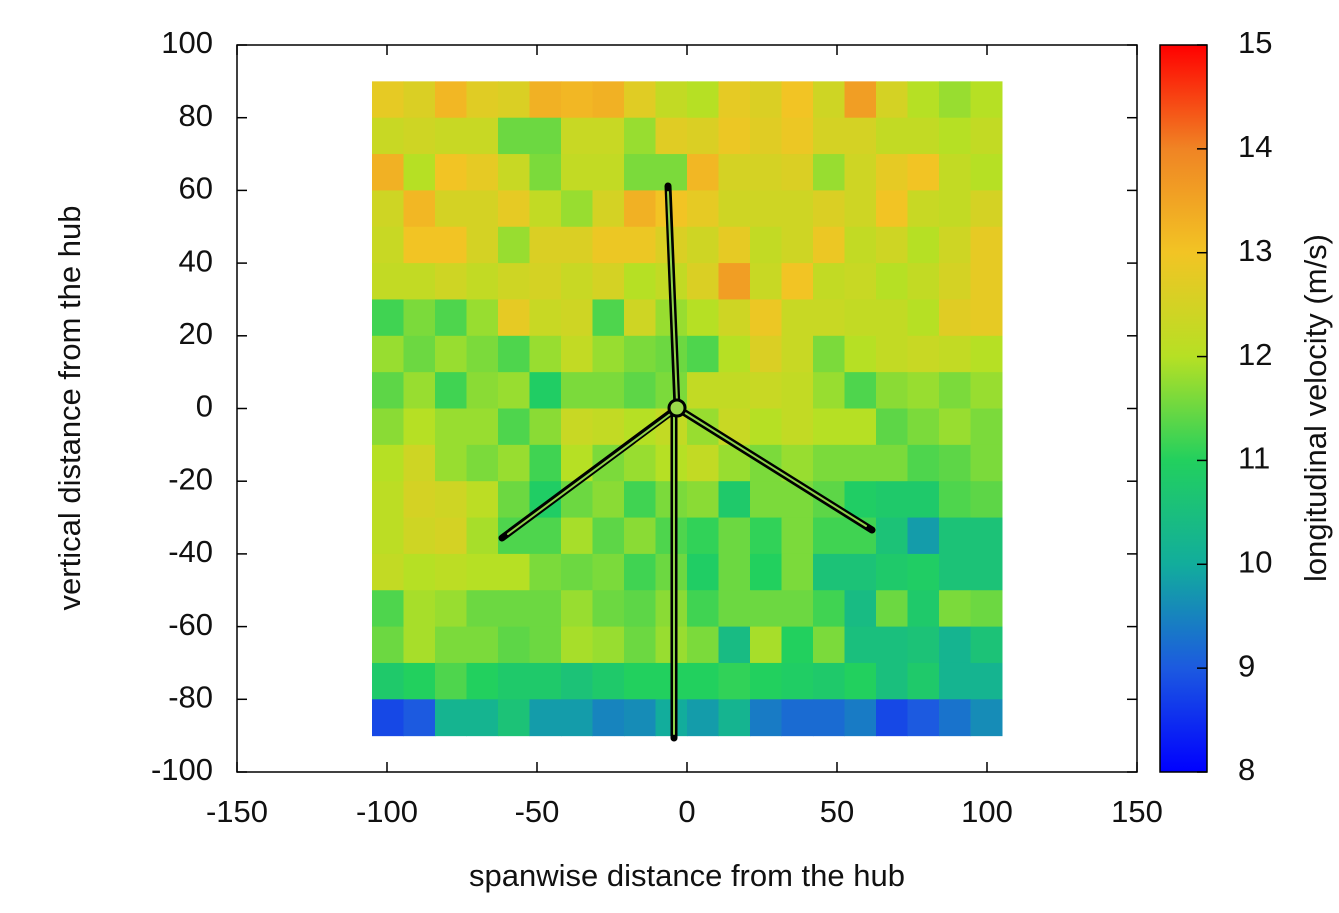  I want to click on x-tick-label: 100, so click(987, 811).